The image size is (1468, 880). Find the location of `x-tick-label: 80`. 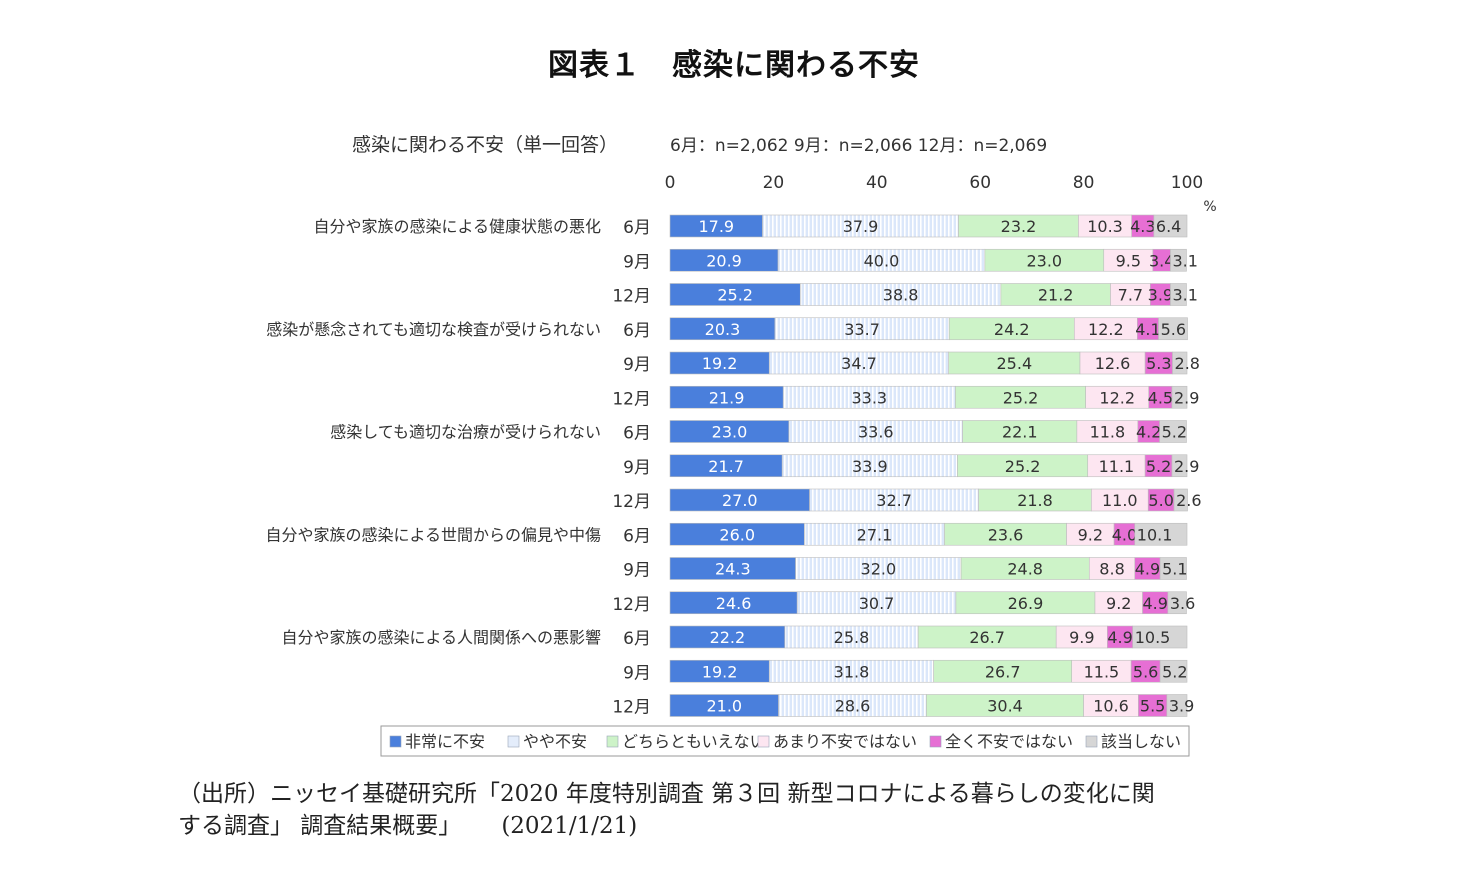

x-tick-label: 80 is located at coordinates (1084, 183).